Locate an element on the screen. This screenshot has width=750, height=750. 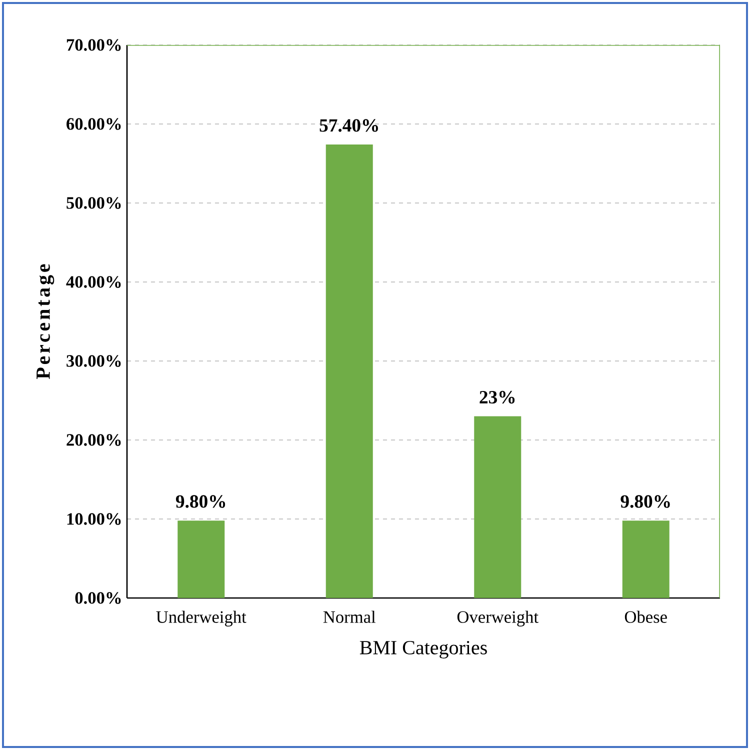
y-tick-label: 60.00% is located at coordinates (93, 124).